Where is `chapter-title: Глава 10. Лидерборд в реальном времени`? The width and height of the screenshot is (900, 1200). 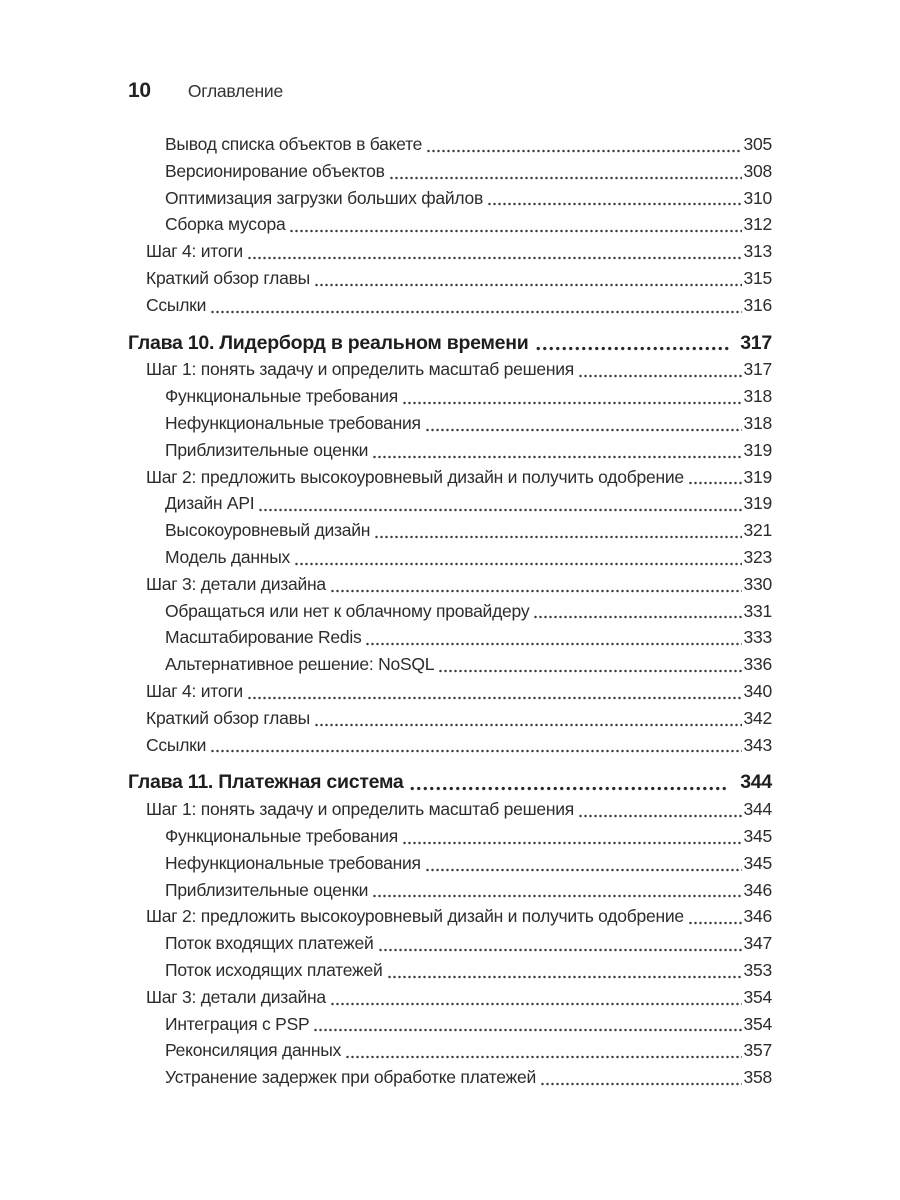
chapter-title: Глава 10. Лидерборд в реальном времени is located at coordinates (328, 342).